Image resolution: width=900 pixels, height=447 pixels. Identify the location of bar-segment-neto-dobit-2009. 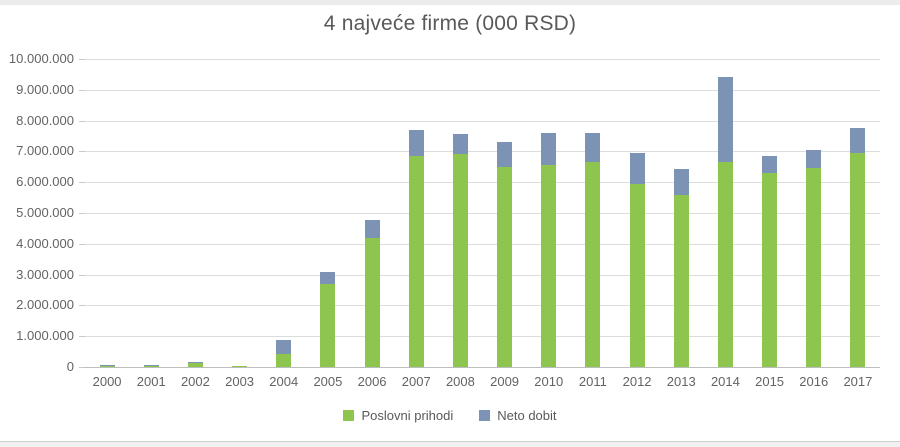
(505, 154).